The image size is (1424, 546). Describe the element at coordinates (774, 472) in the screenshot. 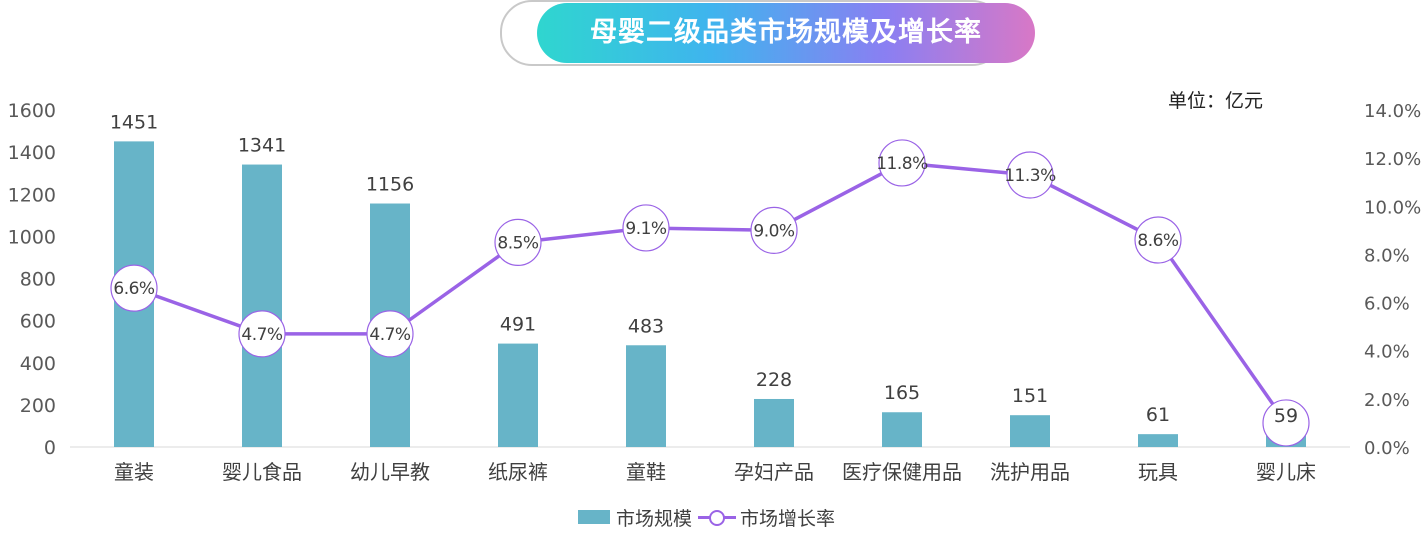

I see `category-label: 孕妇产品` at that location.